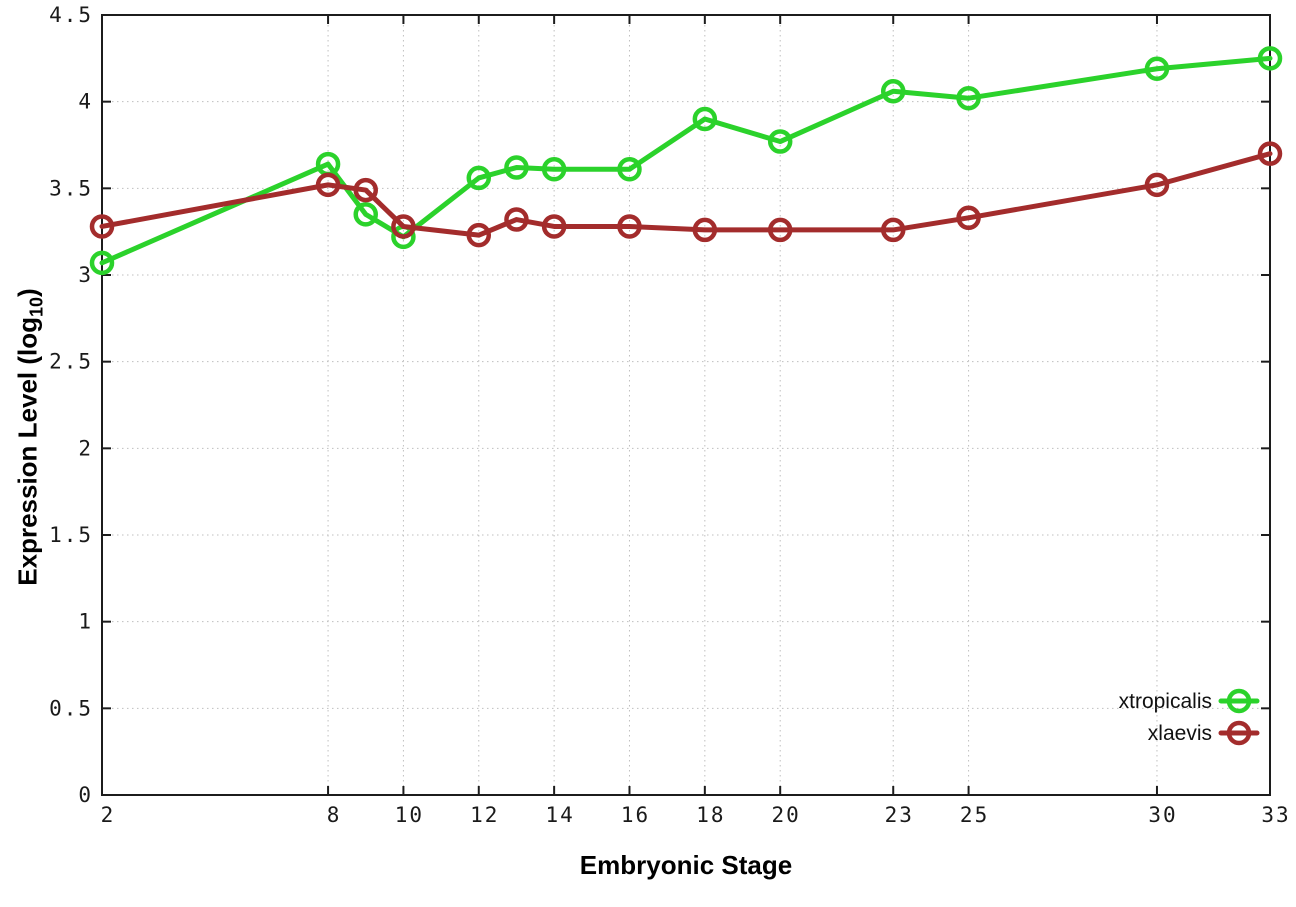 The image size is (1296, 907). What do you see at coordinates (559, 815) in the screenshot?
I see `x-tick-label: 14` at bounding box center [559, 815].